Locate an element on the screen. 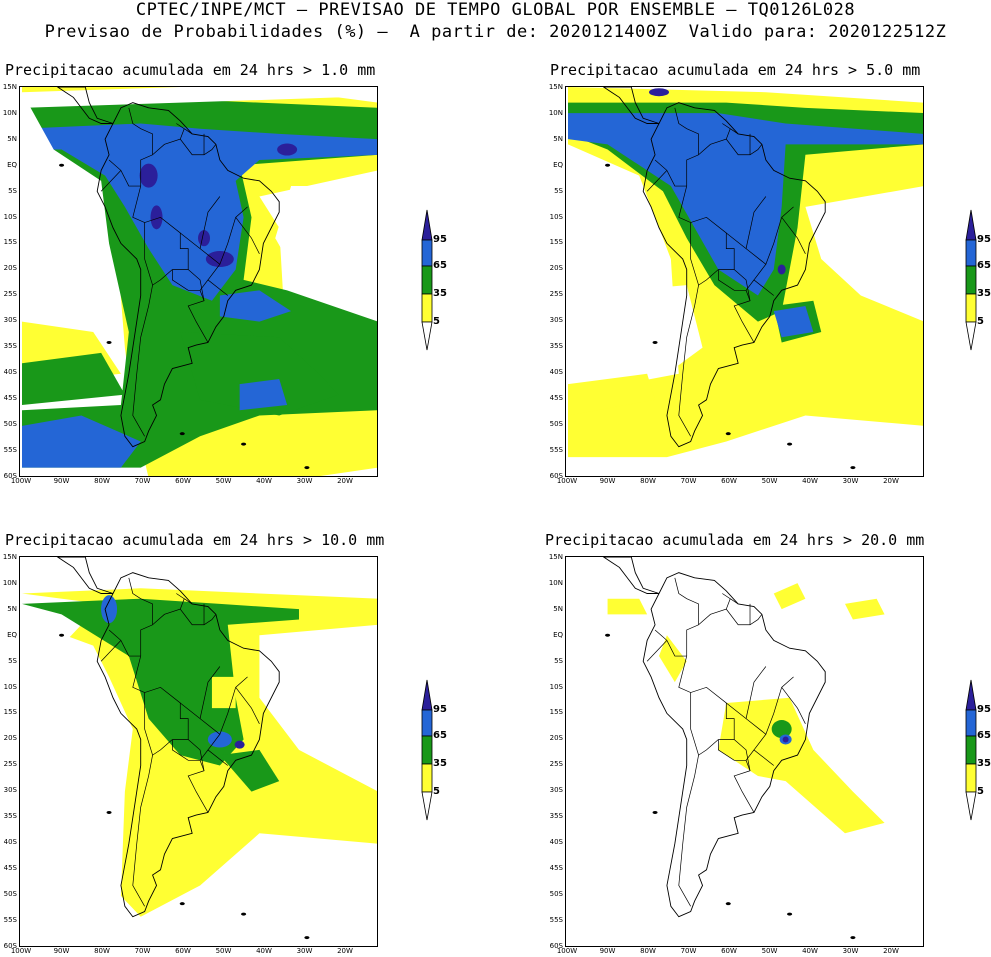  lat-tick-label: 40S is located at coordinates (556, 371).